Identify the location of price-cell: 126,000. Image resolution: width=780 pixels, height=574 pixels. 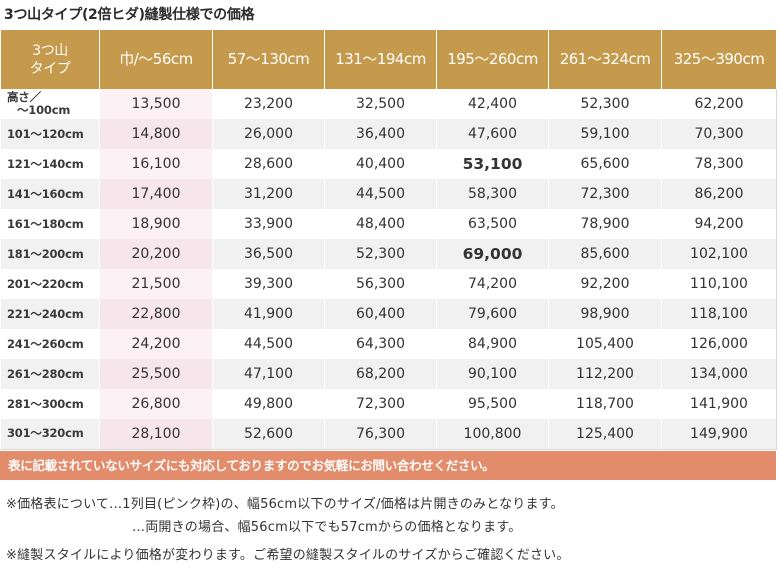
(719, 344).